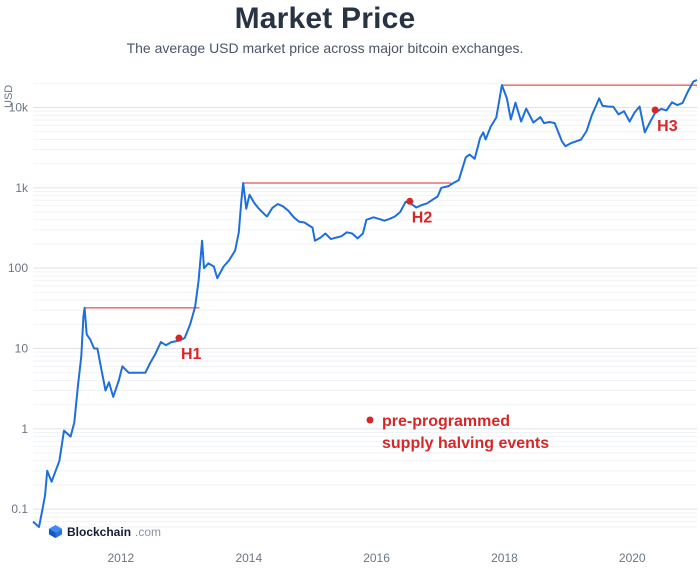 The width and height of the screenshot is (700, 570). What do you see at coordinates (667, 126) in the screenshot?
I see `halving-label: H3` at bounding box center [667, 126].